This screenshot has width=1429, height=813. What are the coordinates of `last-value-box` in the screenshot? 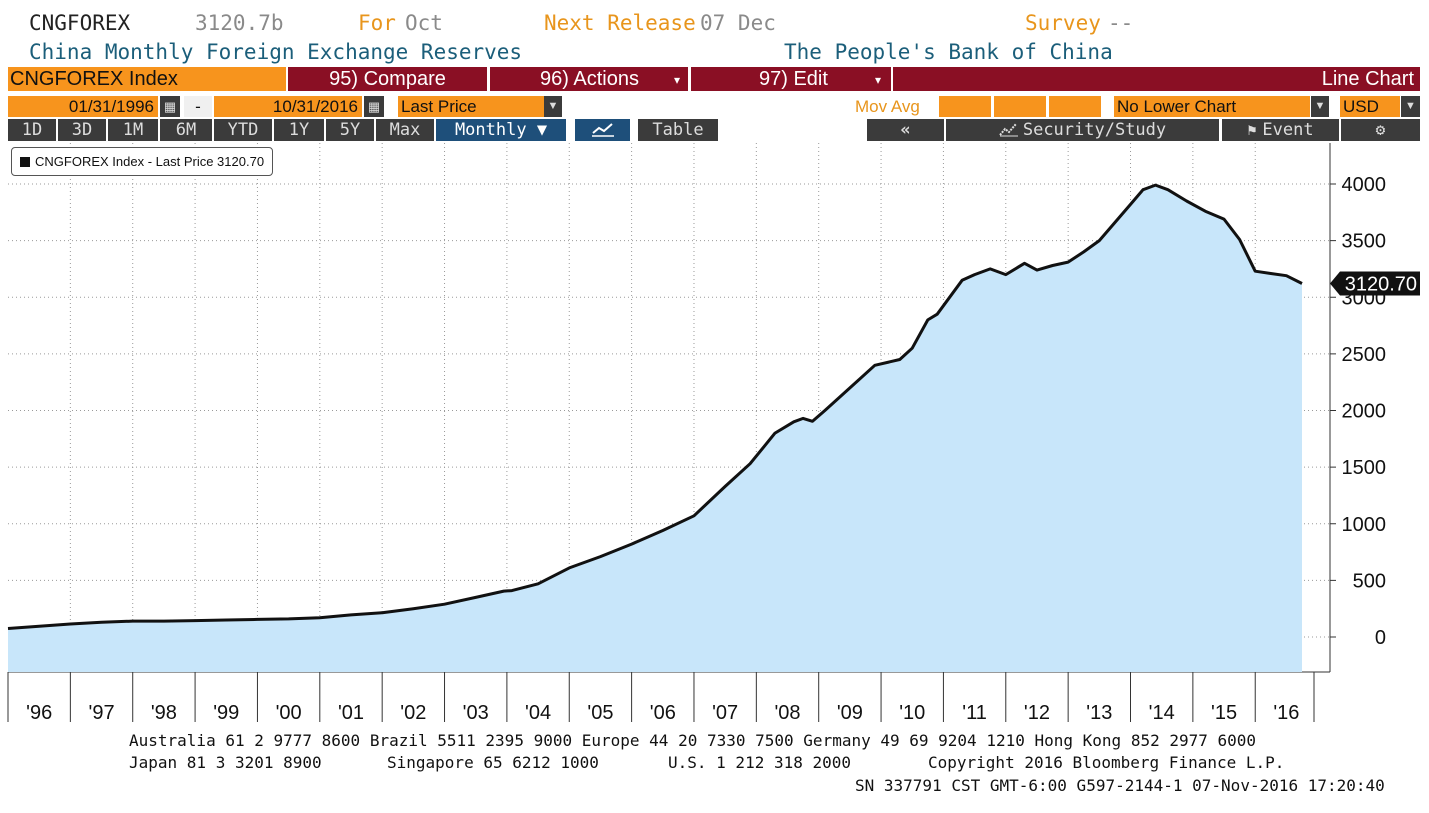 It's located at (1375, 283).